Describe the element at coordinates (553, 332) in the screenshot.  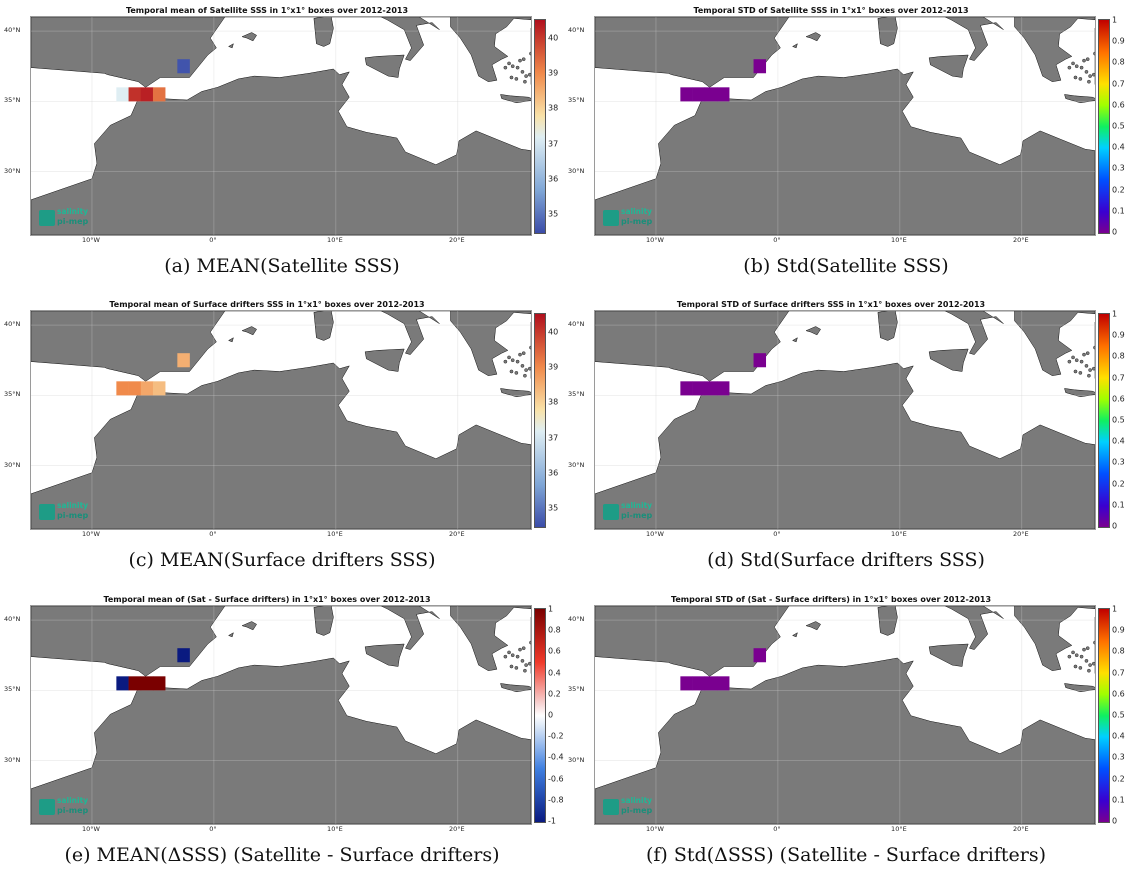
I see `colorbar-tick-label: 40` at that location.